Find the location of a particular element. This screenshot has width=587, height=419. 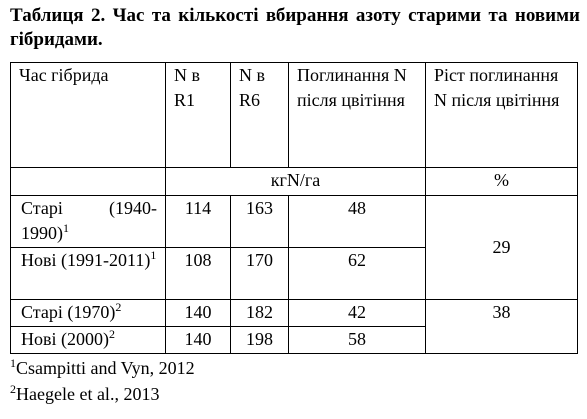

unit-cell: % is located at coordinates (501, 181).